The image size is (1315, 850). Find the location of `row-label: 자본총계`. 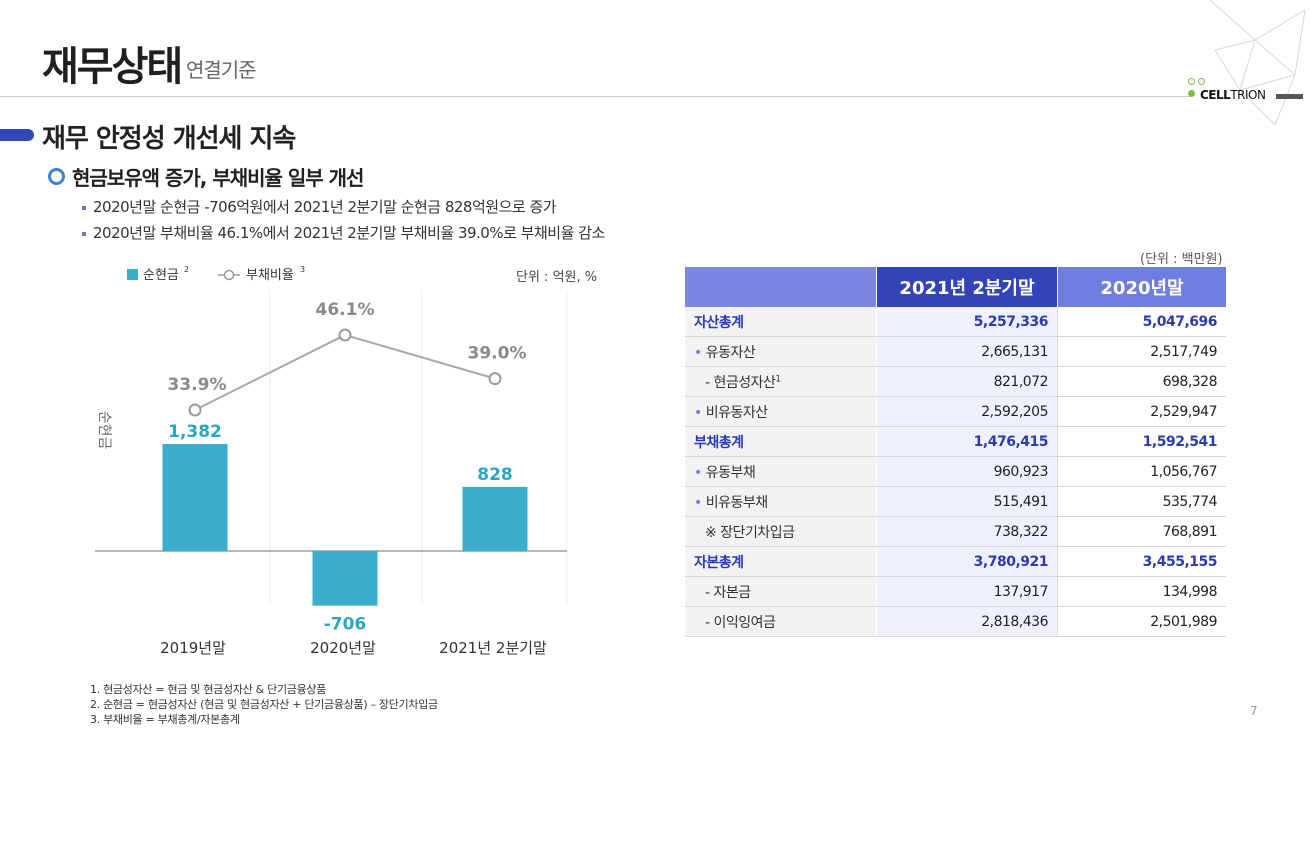

row-label: 자본총계 is located at coordinates (781, 561).